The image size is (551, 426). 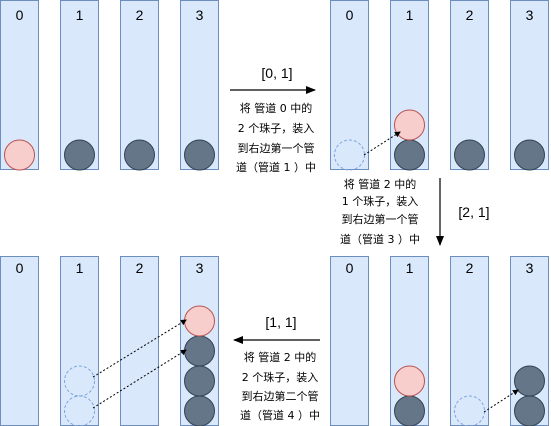 What do you see at coordinates (276, 73) in the screenshot?
I see `step-0-1-label: [0, 1]` at bounding box center [276, 73].